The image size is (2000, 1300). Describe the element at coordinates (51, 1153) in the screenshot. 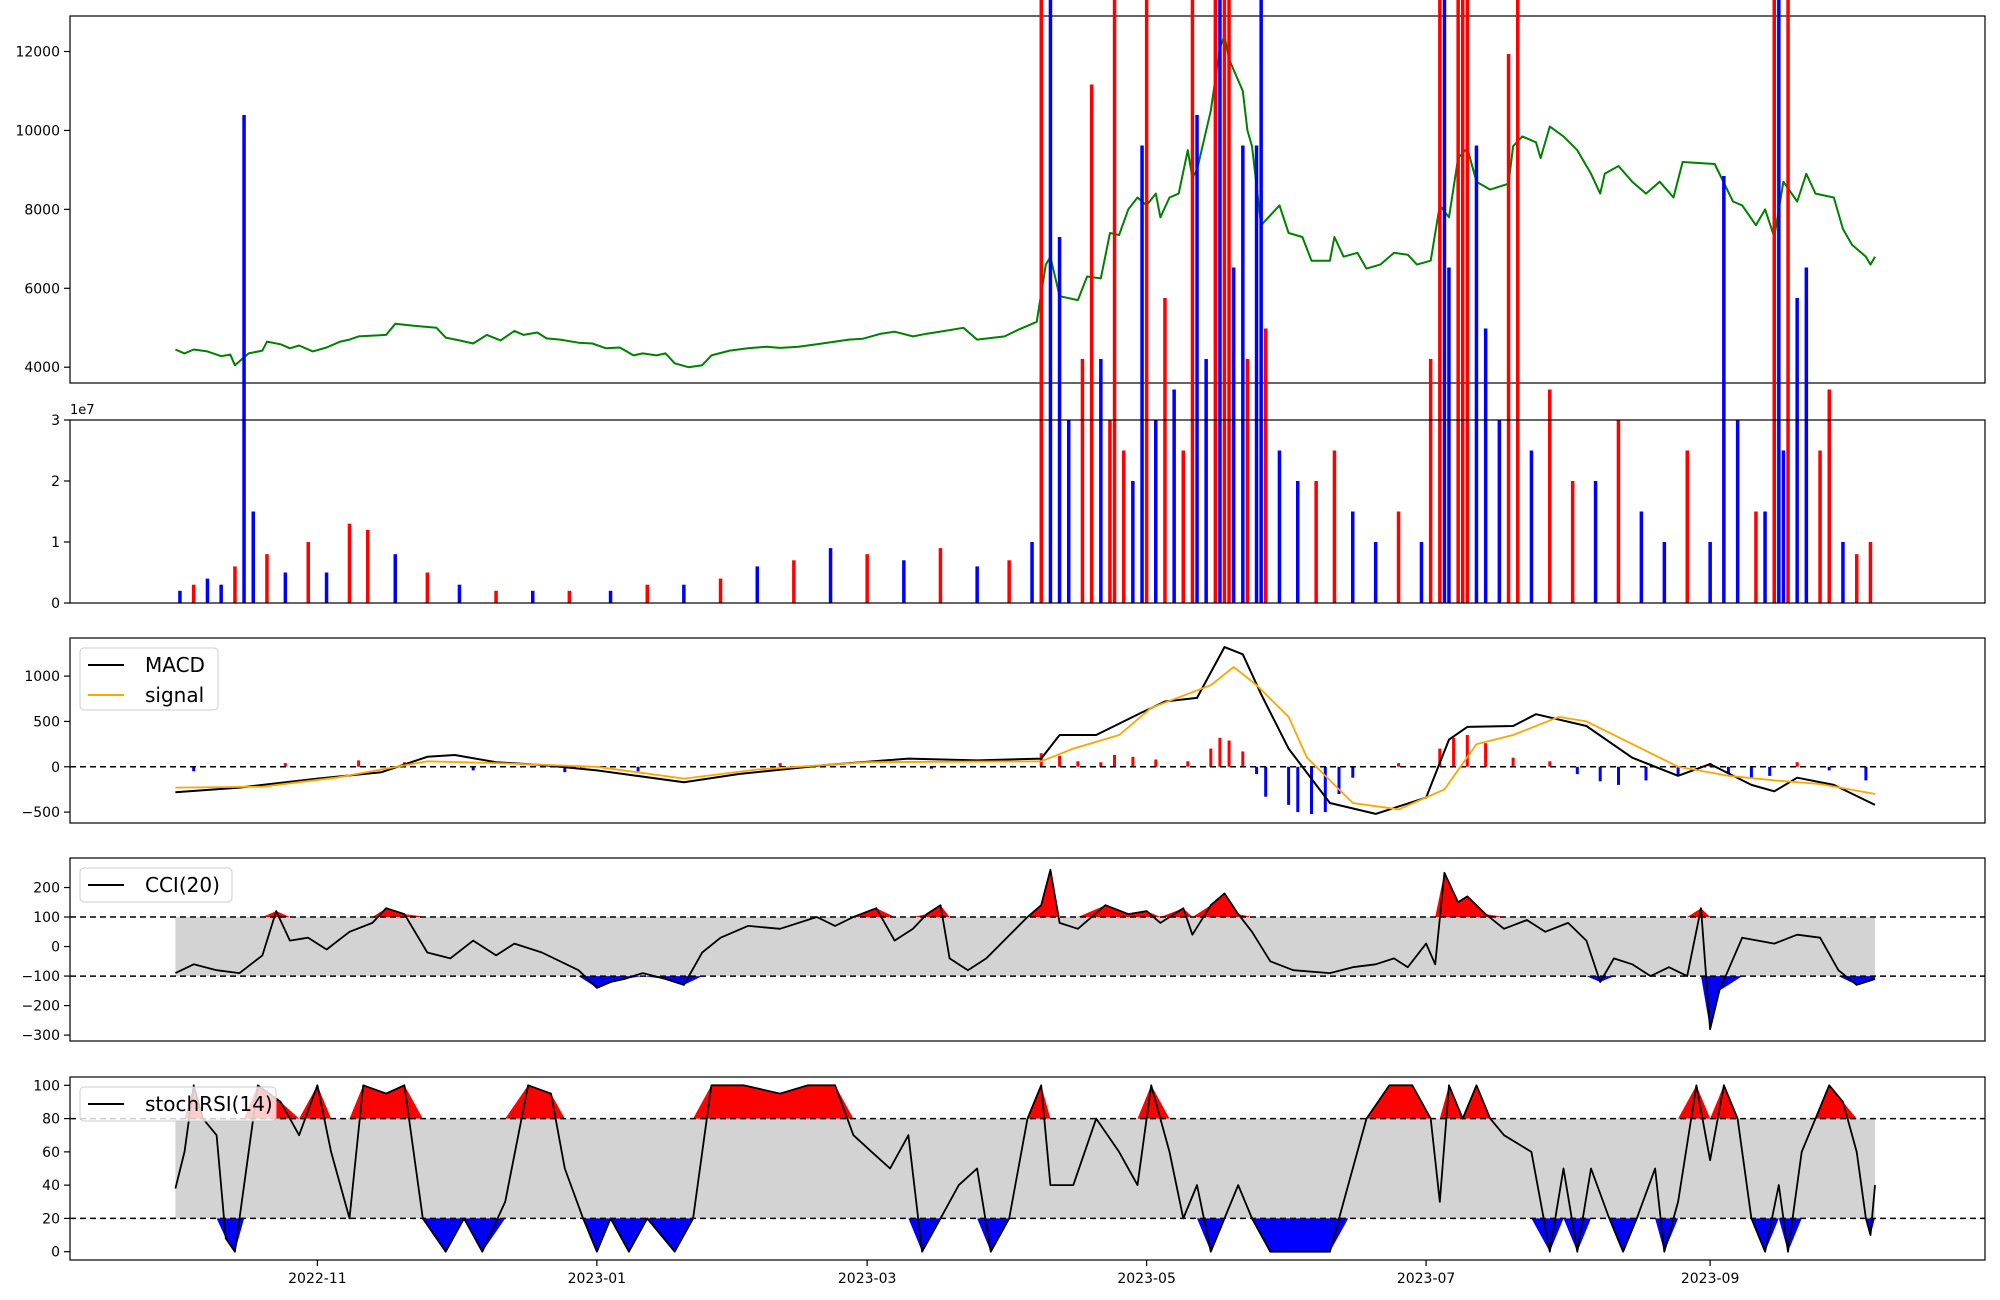

I see `stochrsi-ytick-label: 60` at that location.